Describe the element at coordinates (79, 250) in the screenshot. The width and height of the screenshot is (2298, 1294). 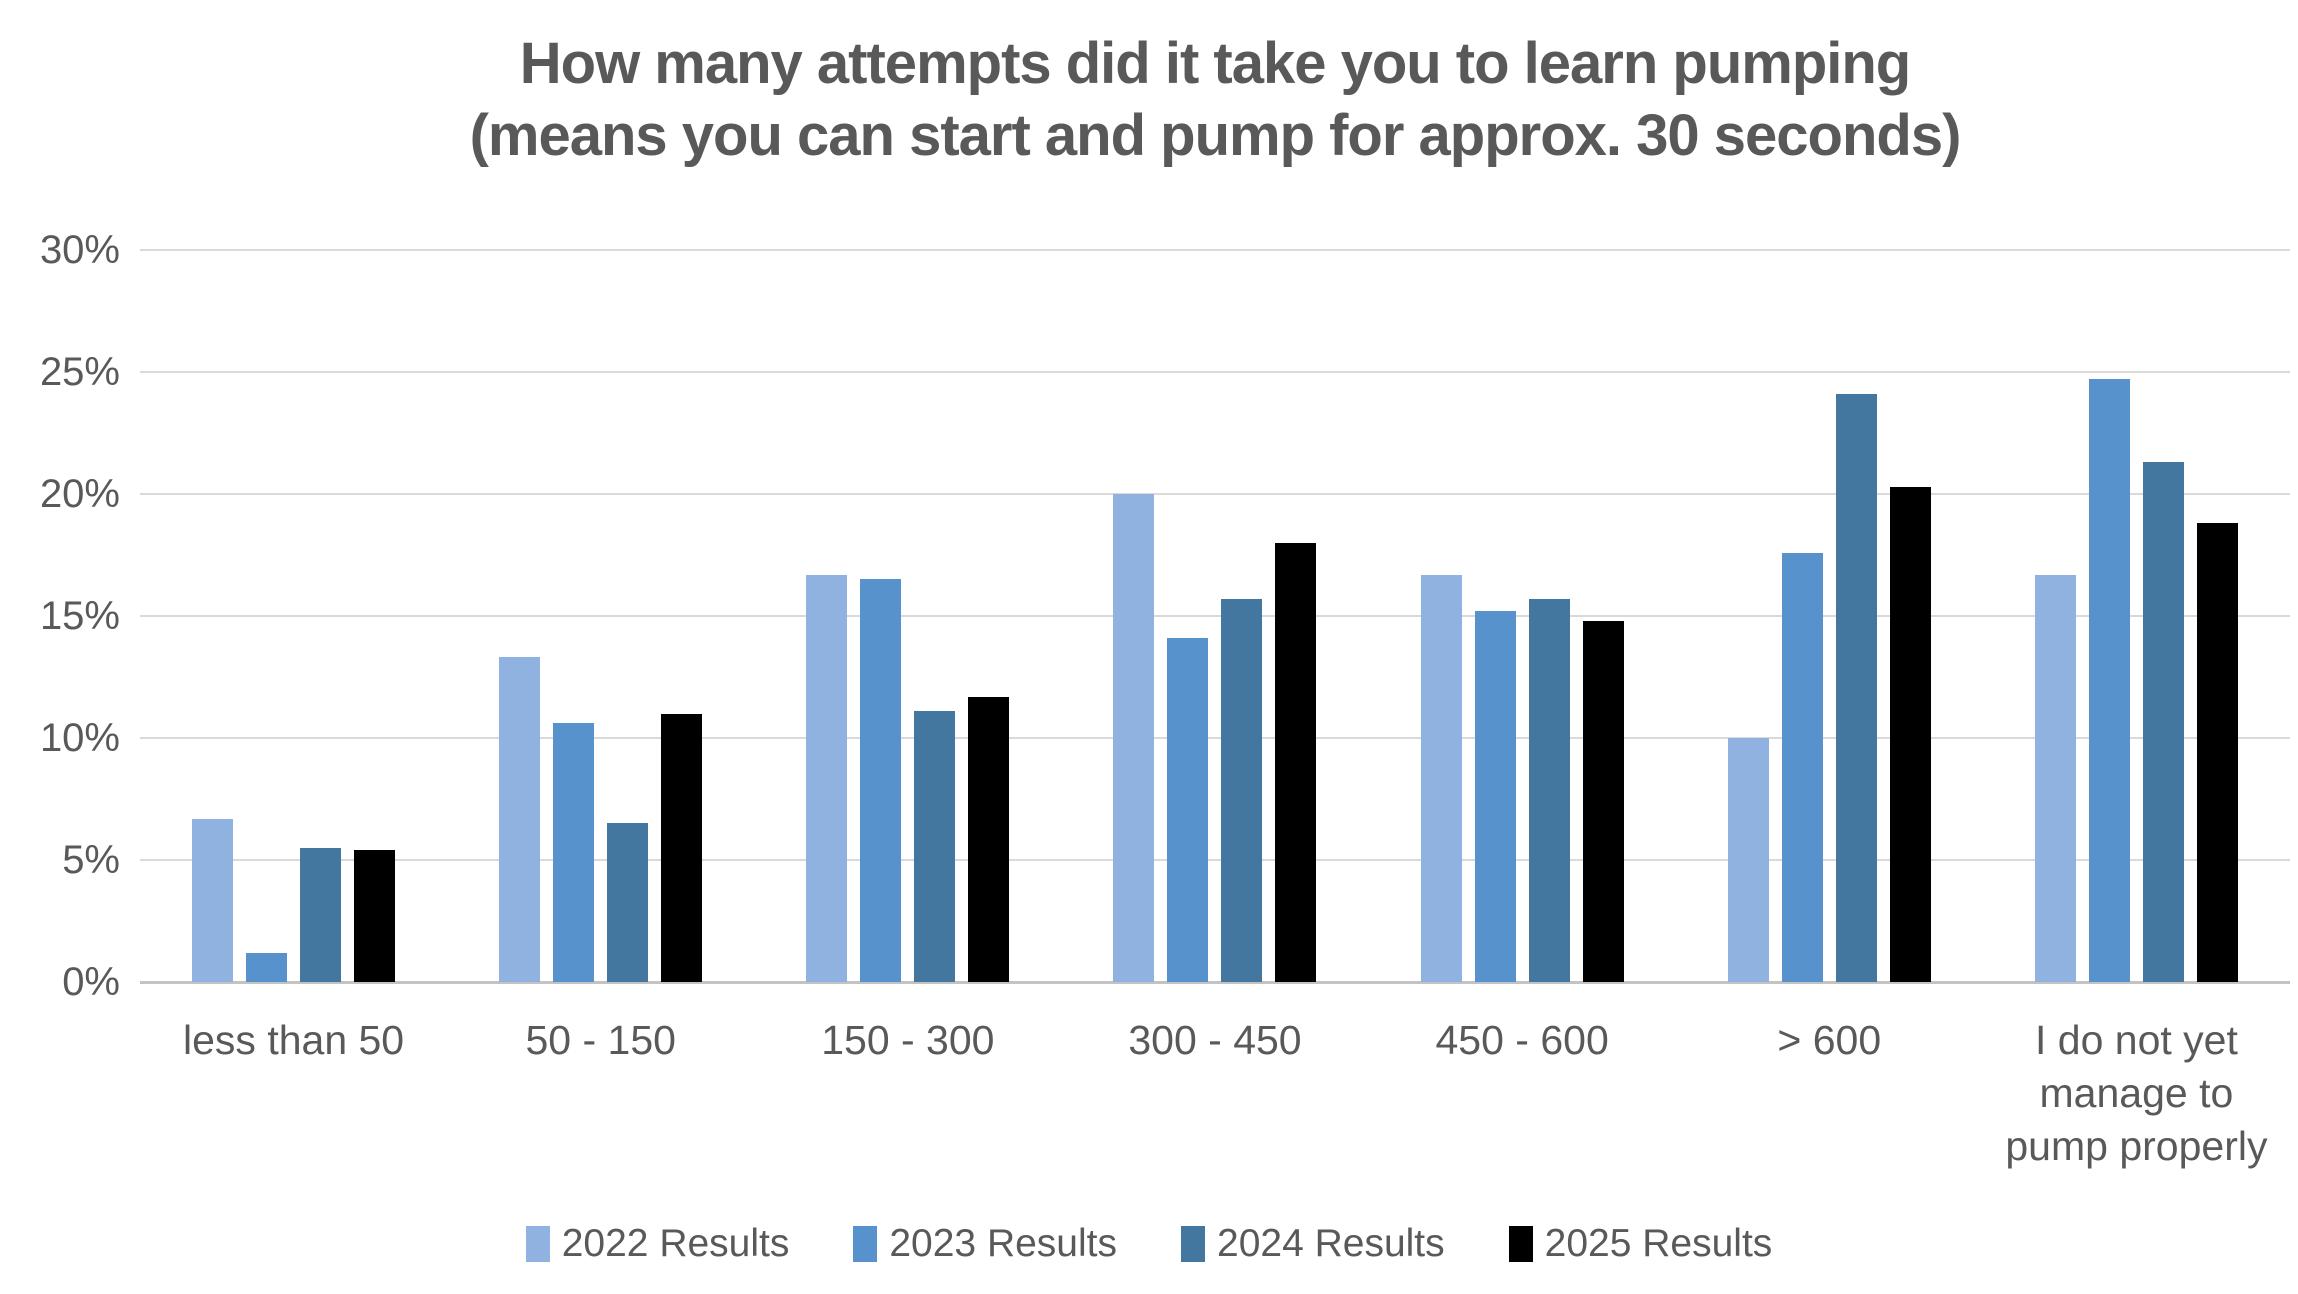
I see `y-tick-label: 30%` at that location.